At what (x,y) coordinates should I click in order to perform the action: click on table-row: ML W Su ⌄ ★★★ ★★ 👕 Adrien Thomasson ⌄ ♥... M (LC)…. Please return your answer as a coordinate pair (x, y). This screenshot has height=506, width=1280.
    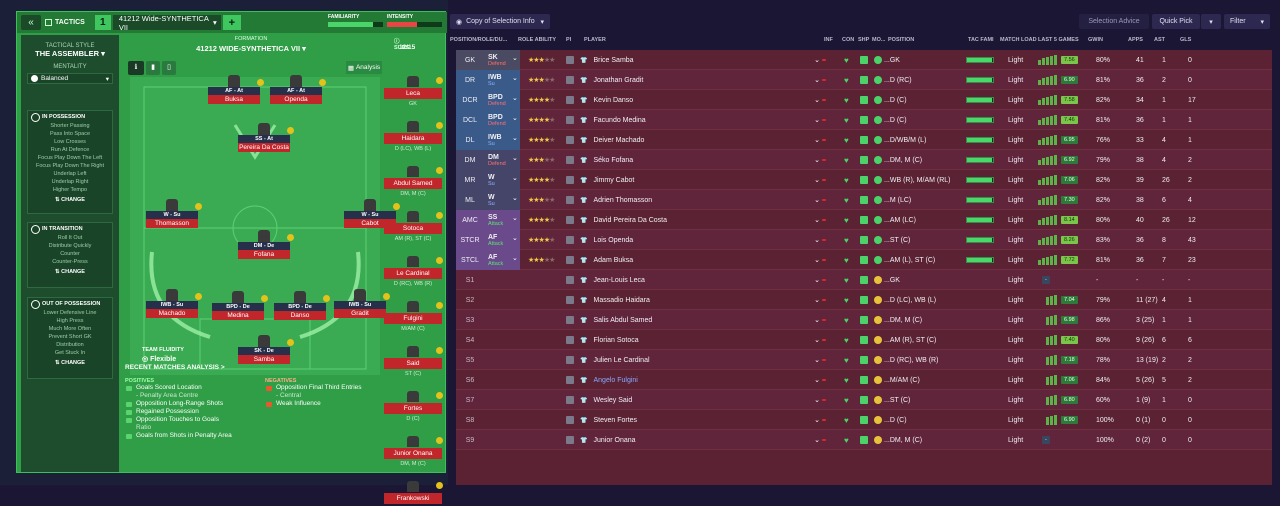
    Looking at the image, I should click on (864, 200).